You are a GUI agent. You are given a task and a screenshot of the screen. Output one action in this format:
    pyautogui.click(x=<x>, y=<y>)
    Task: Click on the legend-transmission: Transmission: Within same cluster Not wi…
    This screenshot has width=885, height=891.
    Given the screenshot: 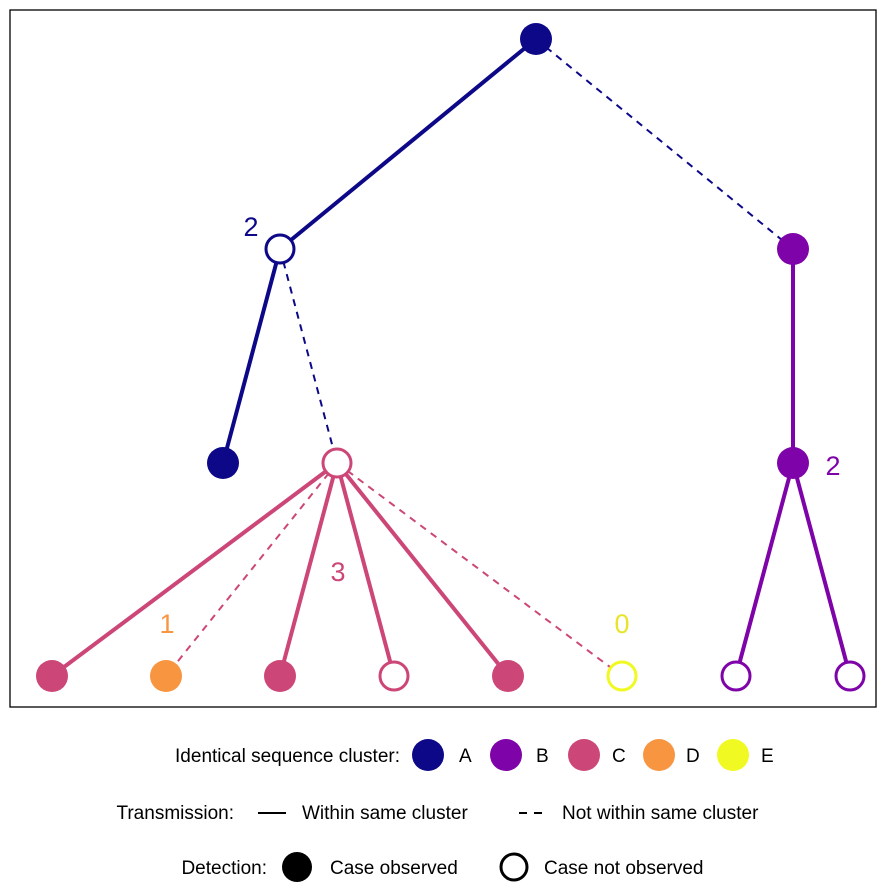 What is the action you would take?
    pyautogui.click(x=437, y=813)
    